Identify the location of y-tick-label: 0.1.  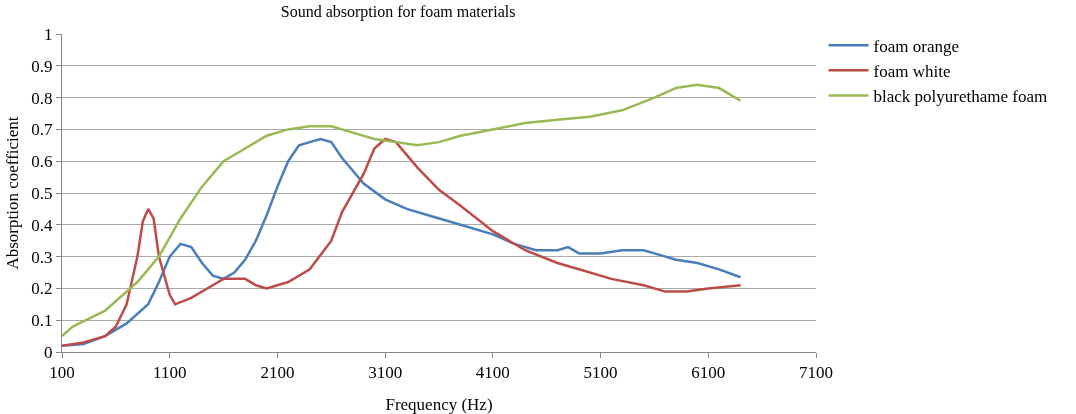
(42, 321).